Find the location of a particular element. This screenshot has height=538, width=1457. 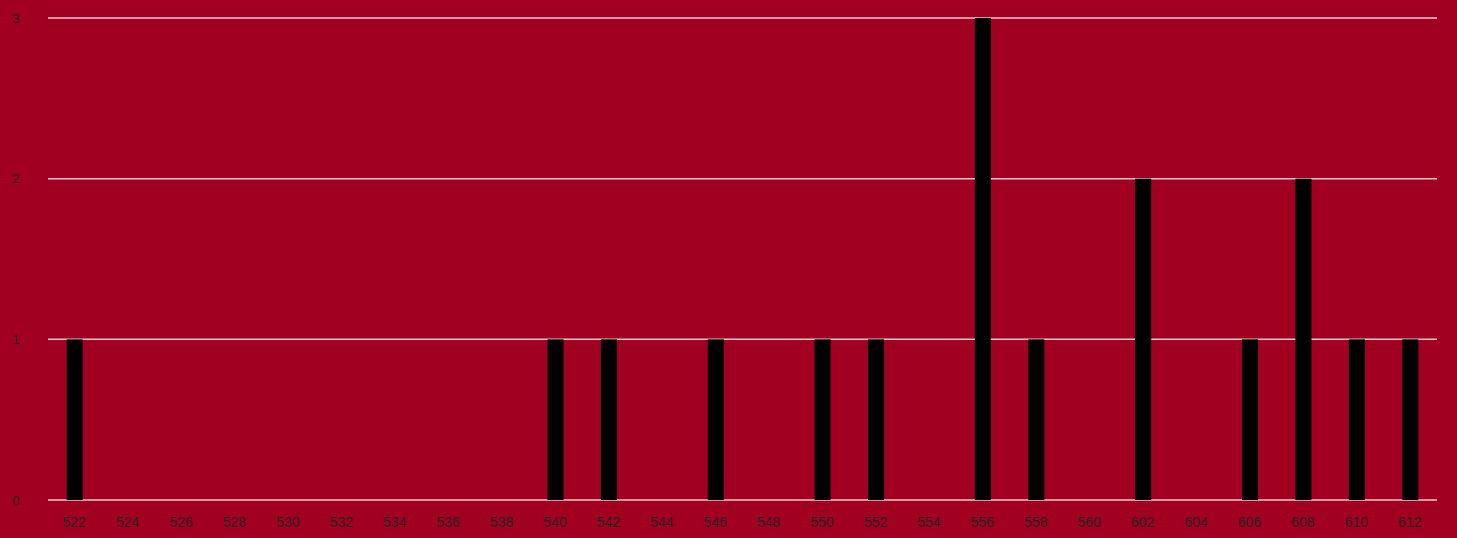

x-tick-label: 528 is located at coordinates (235, 522).